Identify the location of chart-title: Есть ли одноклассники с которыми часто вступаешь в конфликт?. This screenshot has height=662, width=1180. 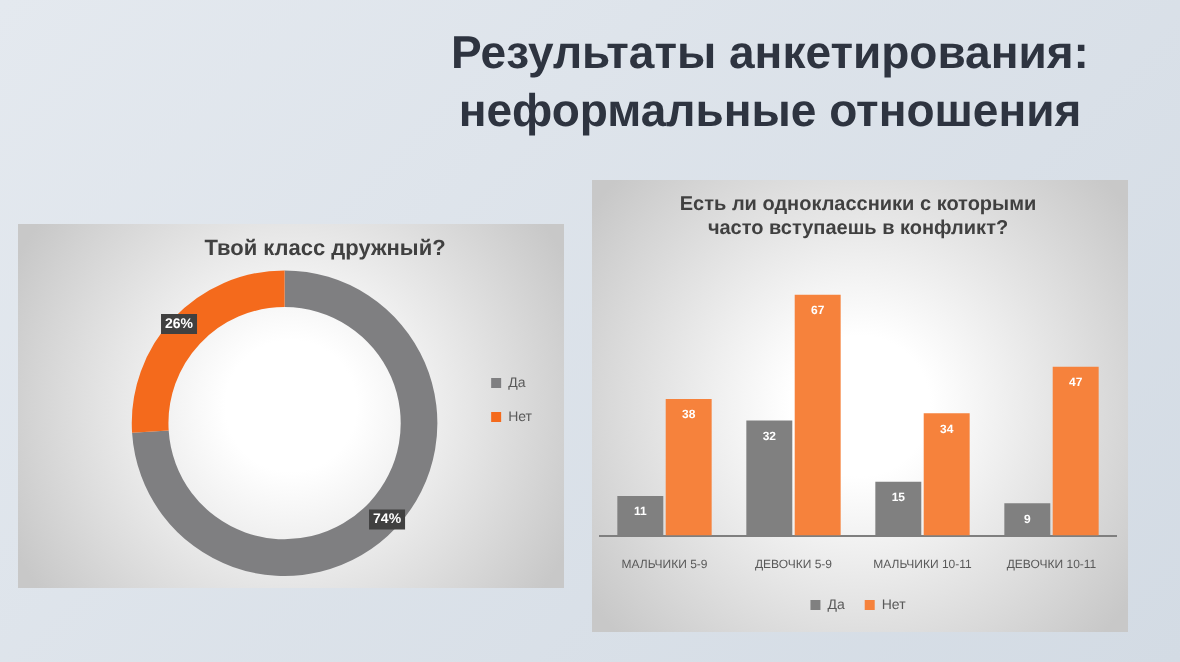
(858, 216).